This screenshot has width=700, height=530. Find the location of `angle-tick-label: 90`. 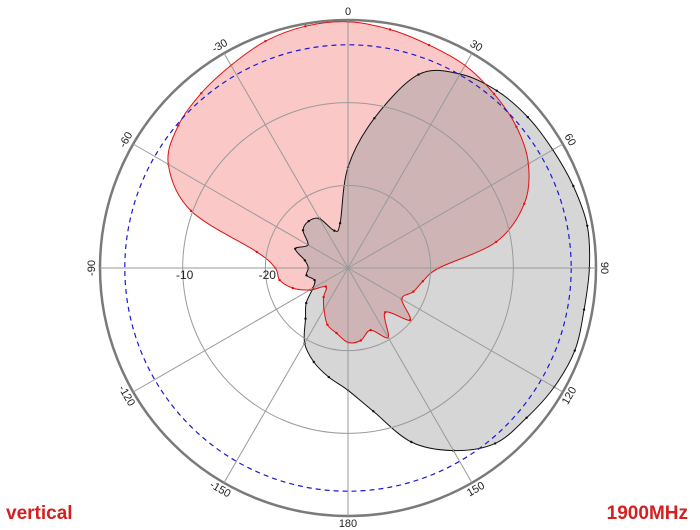

angle-tick-label: 90 is located at coordinates (604, 268).